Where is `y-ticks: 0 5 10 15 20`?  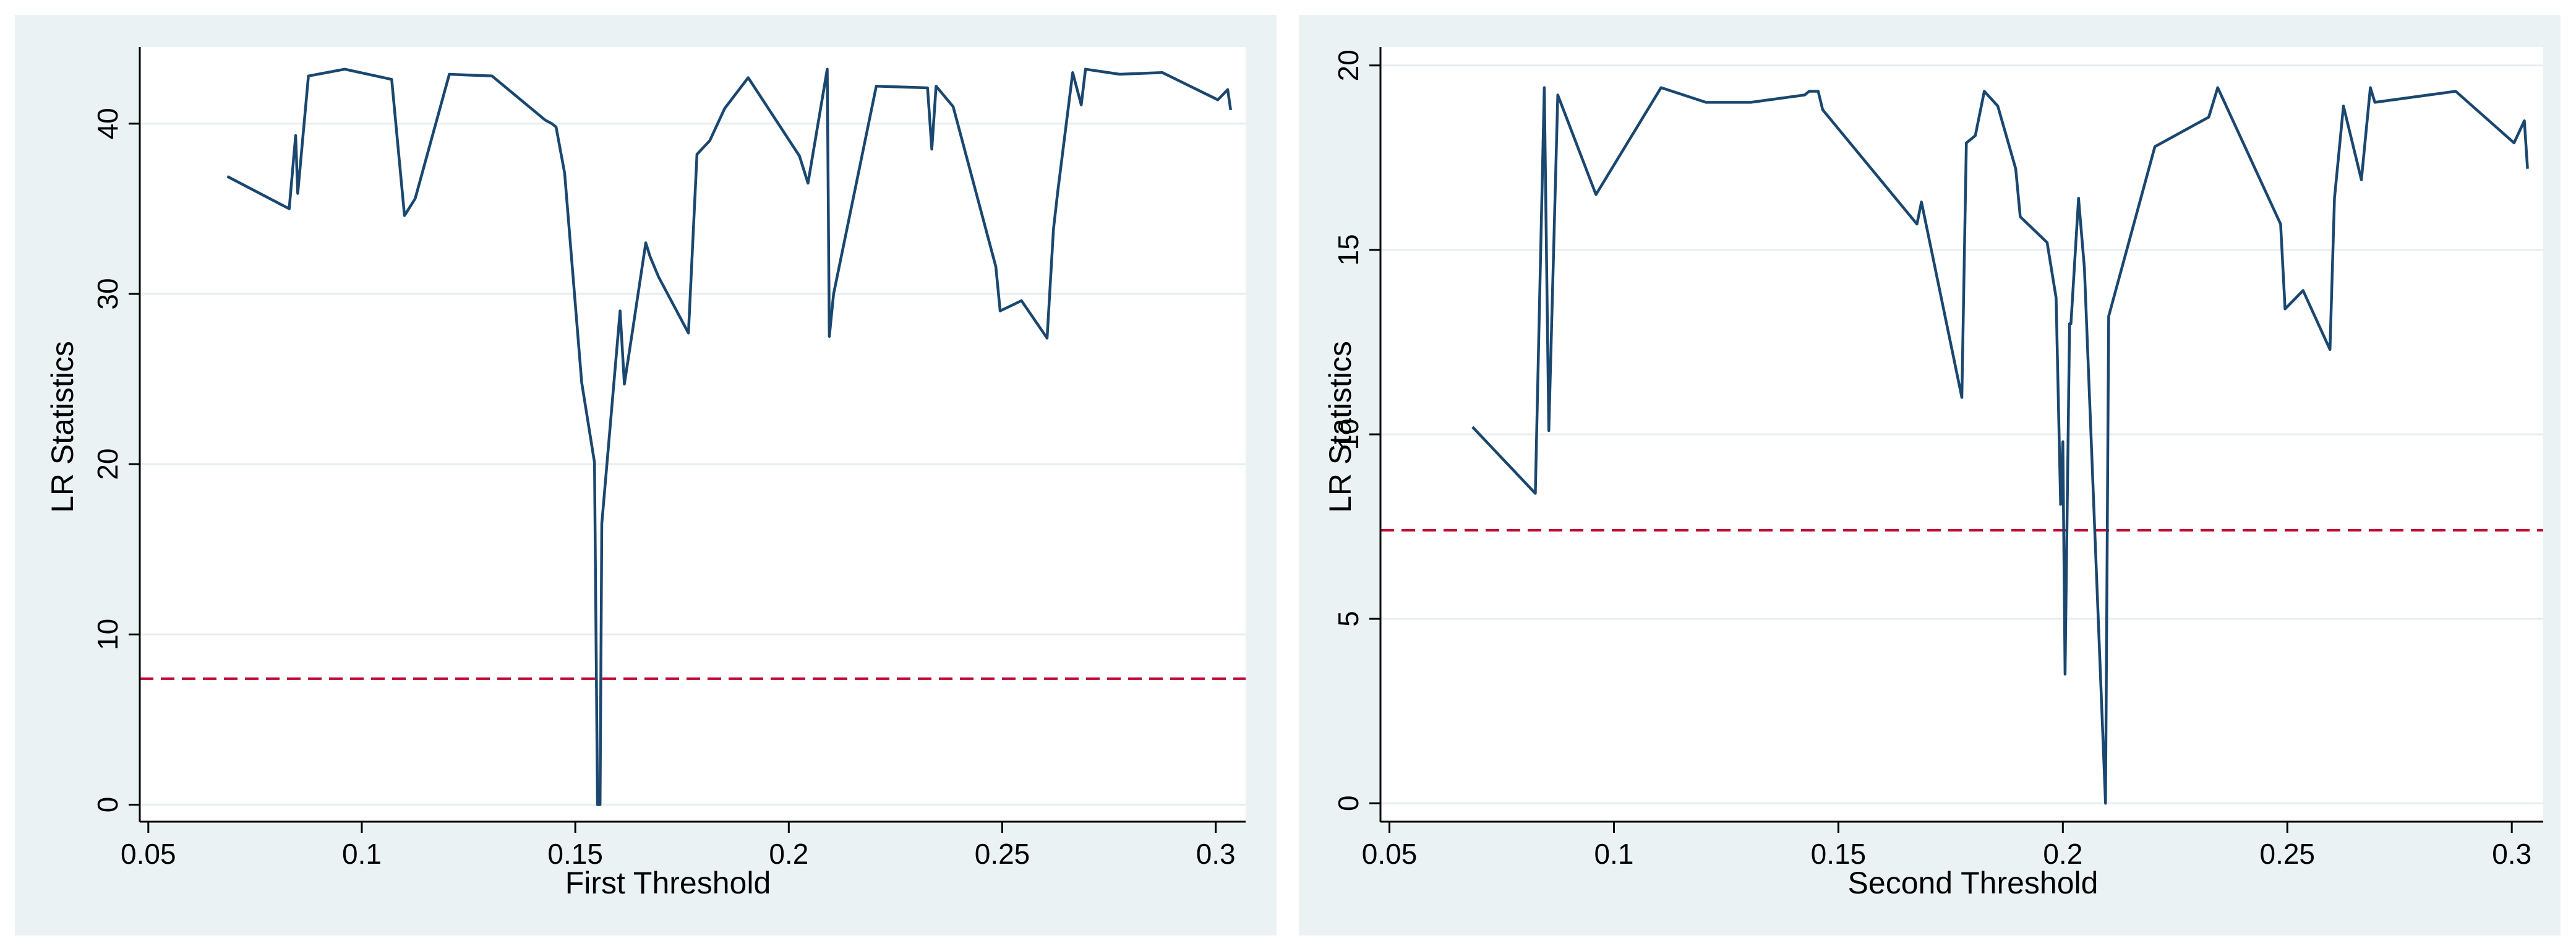 y-ticks: 0 5 10 15 20 is located at coordinates (1356, 430).